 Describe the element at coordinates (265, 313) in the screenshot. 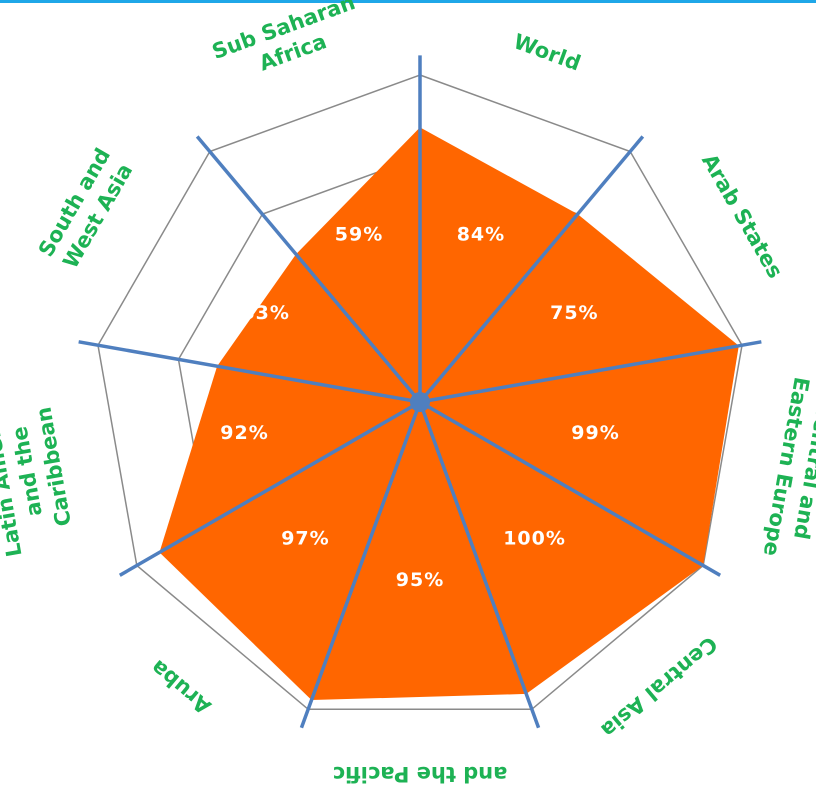

I see `value-label-south-and-west-asia: 63%` at that location.